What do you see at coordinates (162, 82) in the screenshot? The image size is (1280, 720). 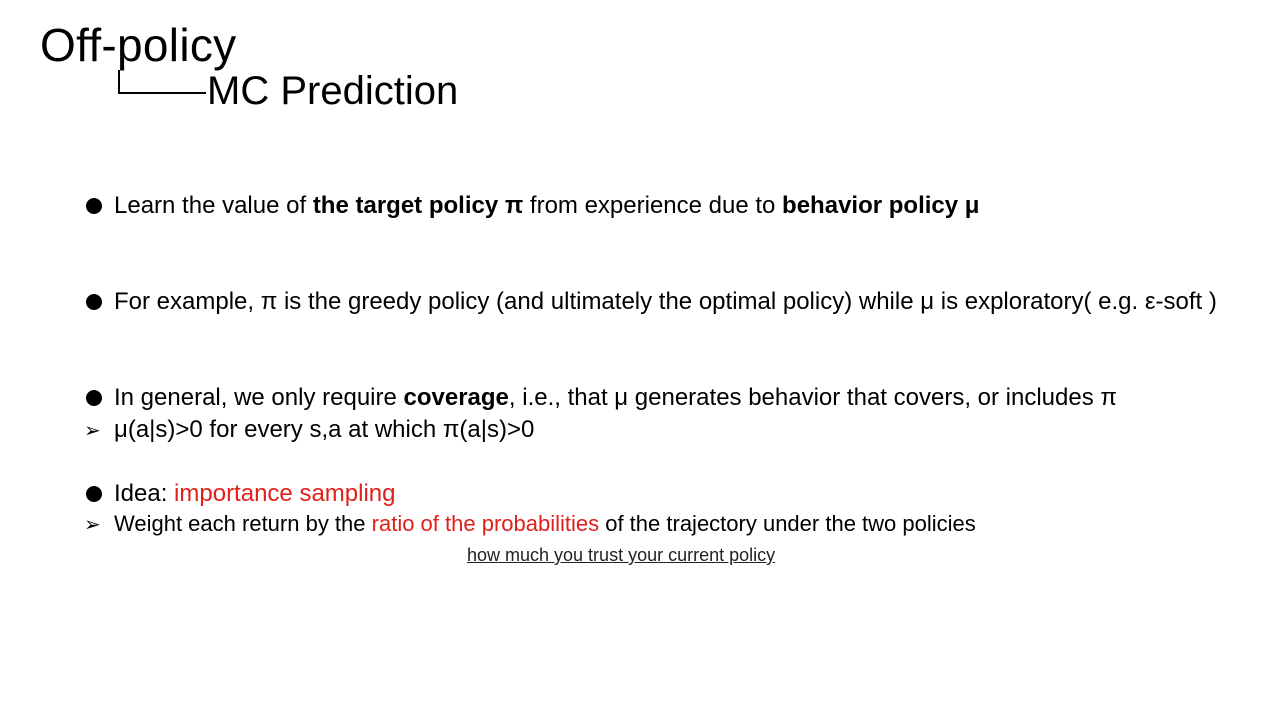 I see `tree-connector-icon` at bounding box center [162, 82].